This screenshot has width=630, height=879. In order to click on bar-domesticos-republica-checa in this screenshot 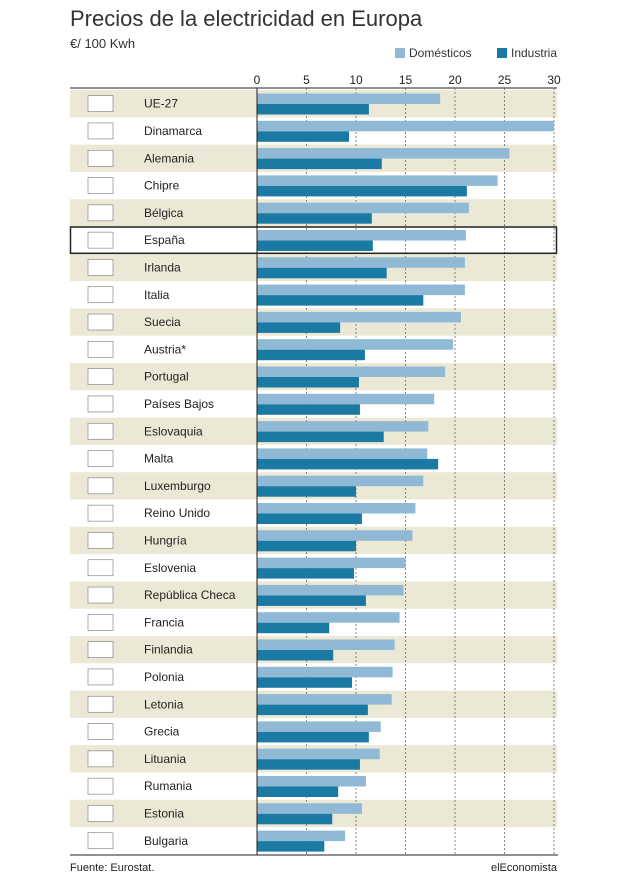, I will do `click(330, 590)`.